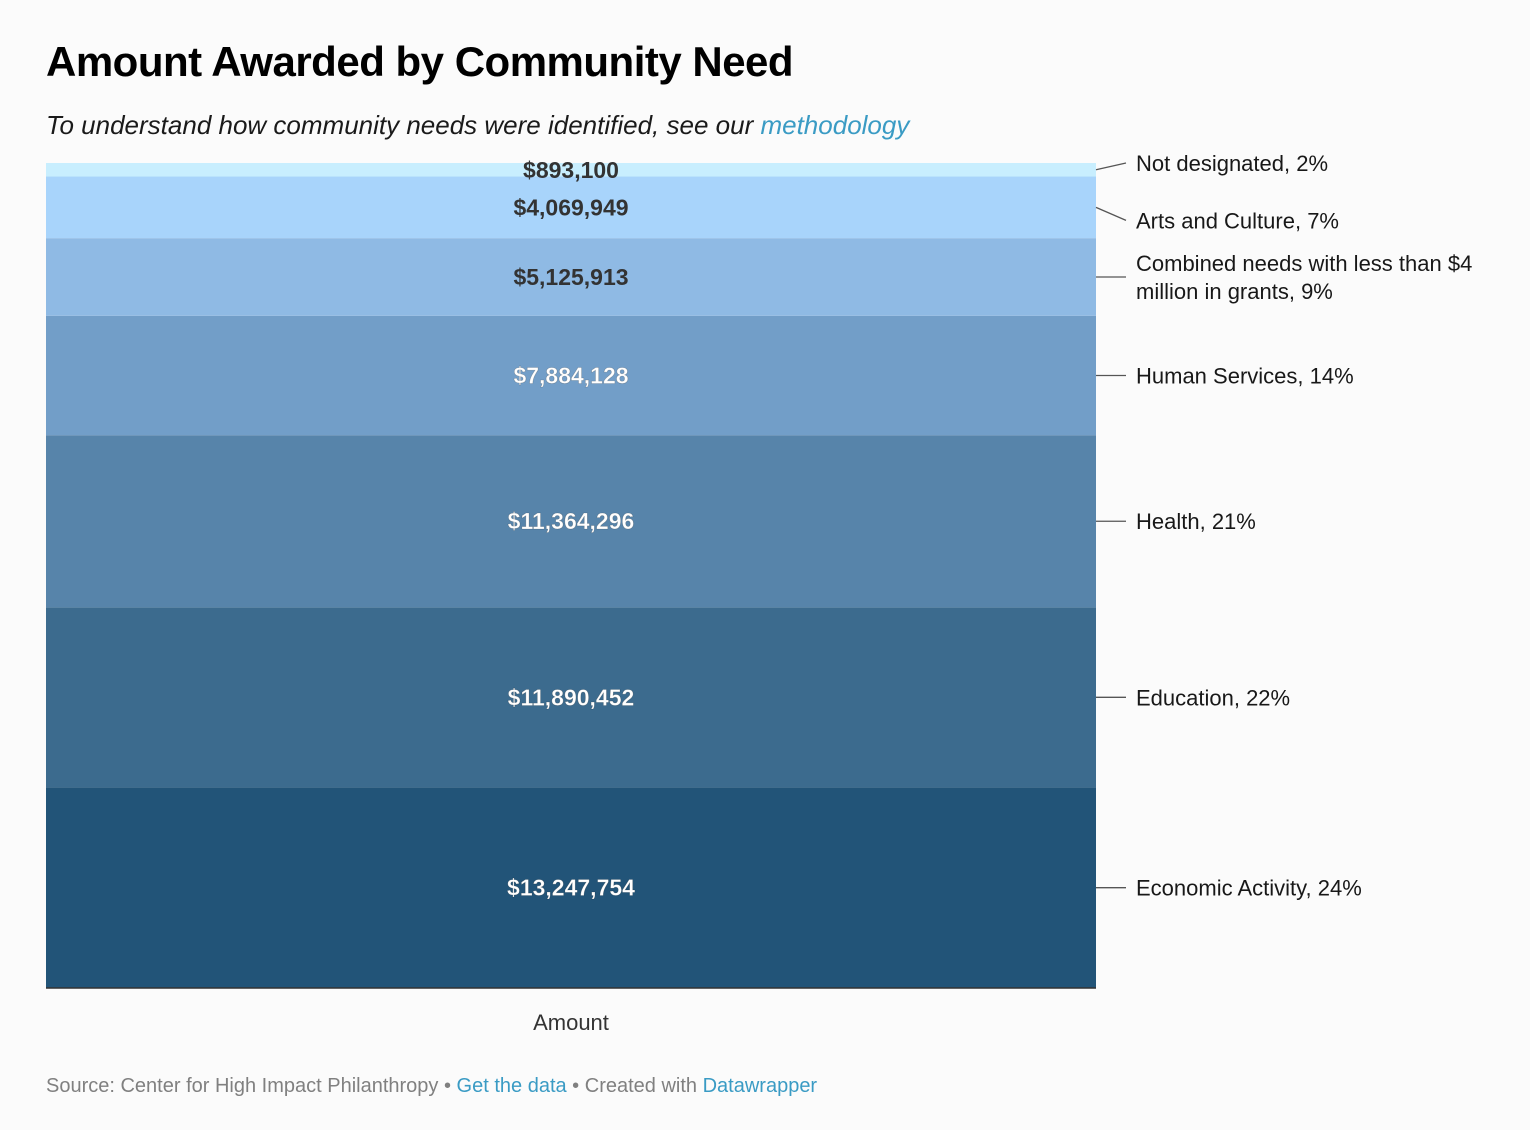 This screenshot has width=1530, height=1130. Describe the element at coordinates (420, 61) in the screenshot. I see `chart-title: Amount Awarded by Community Need` at that location.